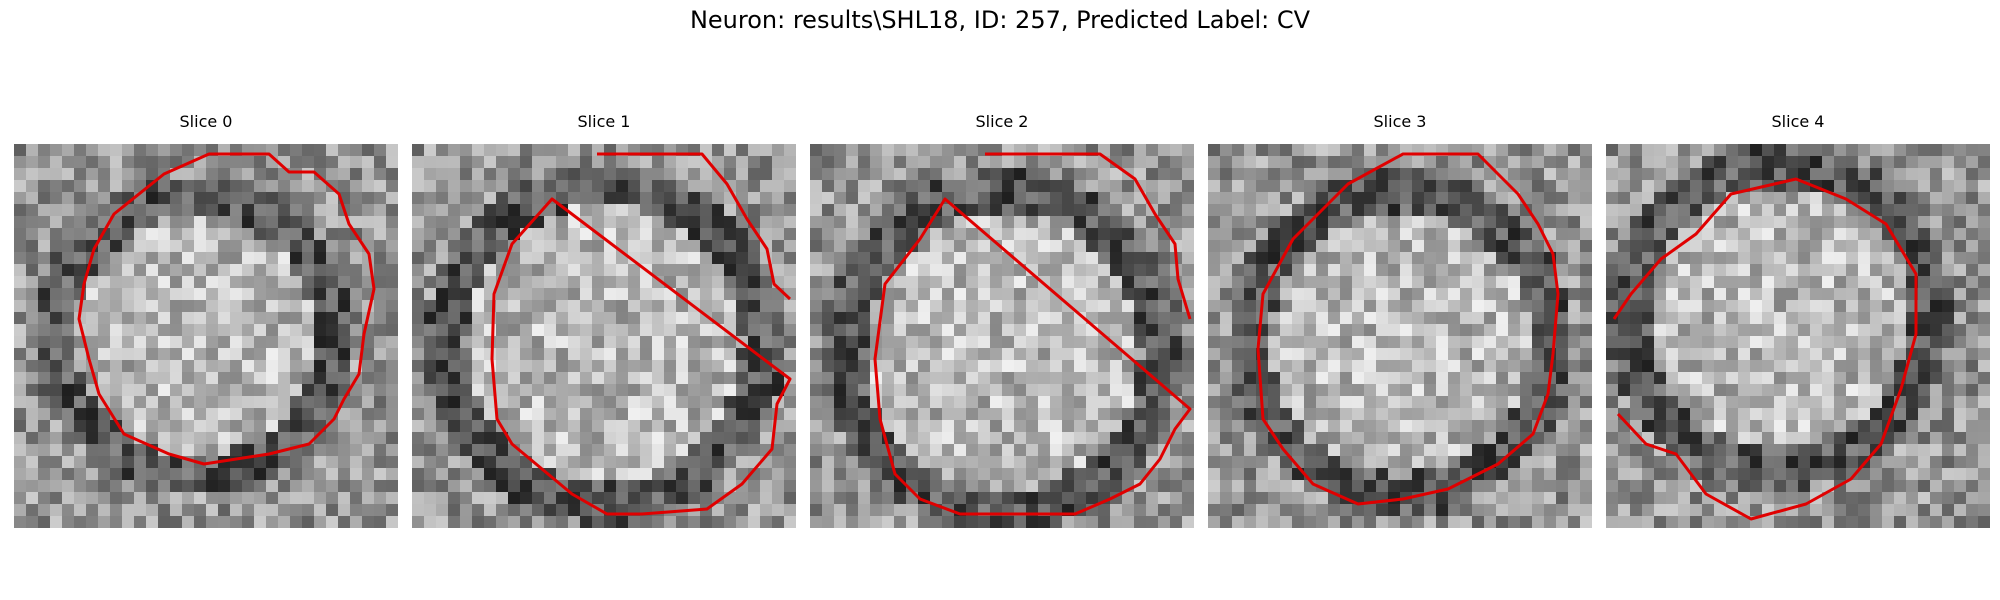 The image size is (2000, 600). What do you see at coordinates (1798, 121) in the screenshot?
I see `slice-title: Slice 4` at bounding box center [1798, 121].